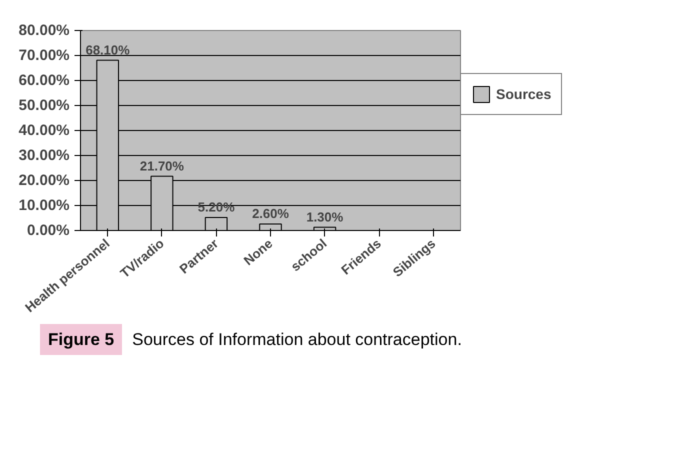 The height and width of the screenshot is (450, 699). I want to click on y-tick-label: 10.00%, so click(44, 205).